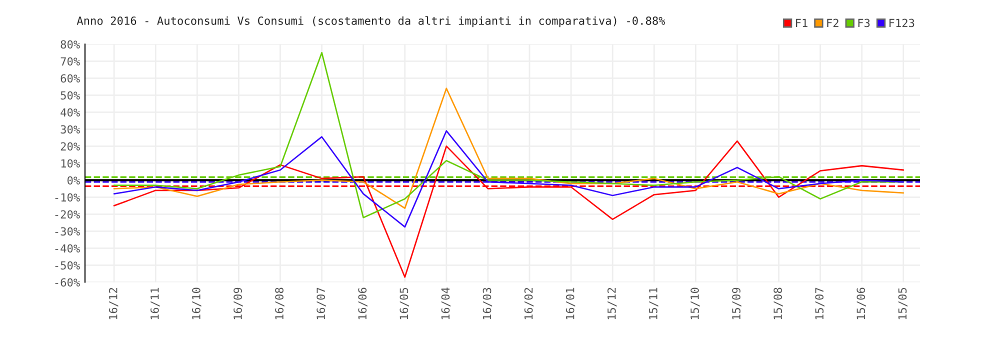 This screenshot has height=340, width=1000. I want to click on y-tick-label: 30%, so click(70, 129).